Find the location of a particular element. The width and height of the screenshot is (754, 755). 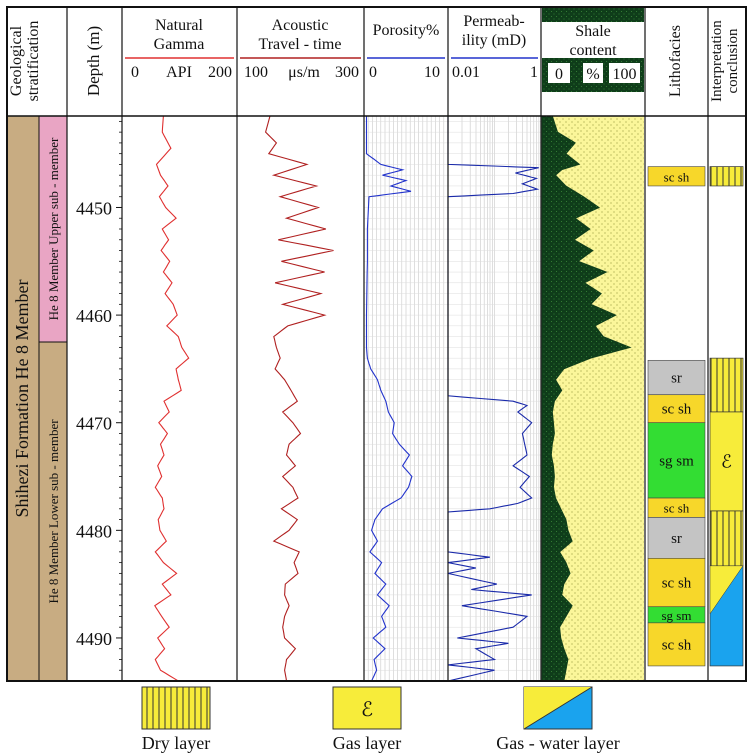

acoustic-scale-max: 300 is located at coordinates (347, 72).